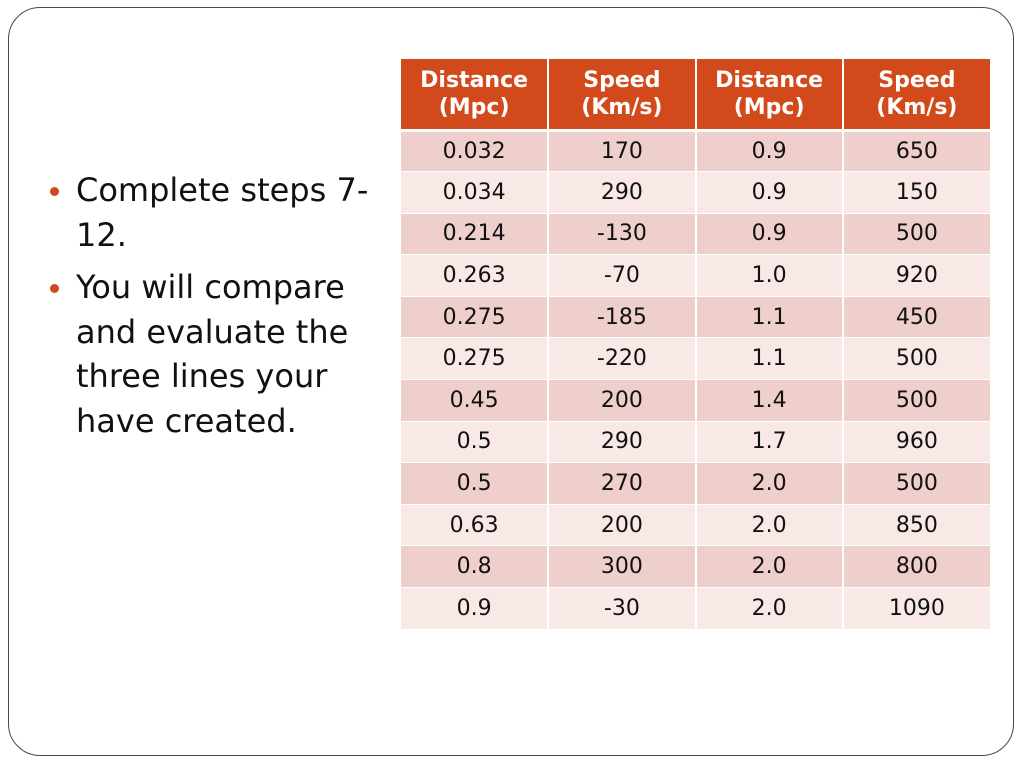 The image size is (1024, 768). I want to click on header-speed-1: Speed (Km/s), so click(622, 95).